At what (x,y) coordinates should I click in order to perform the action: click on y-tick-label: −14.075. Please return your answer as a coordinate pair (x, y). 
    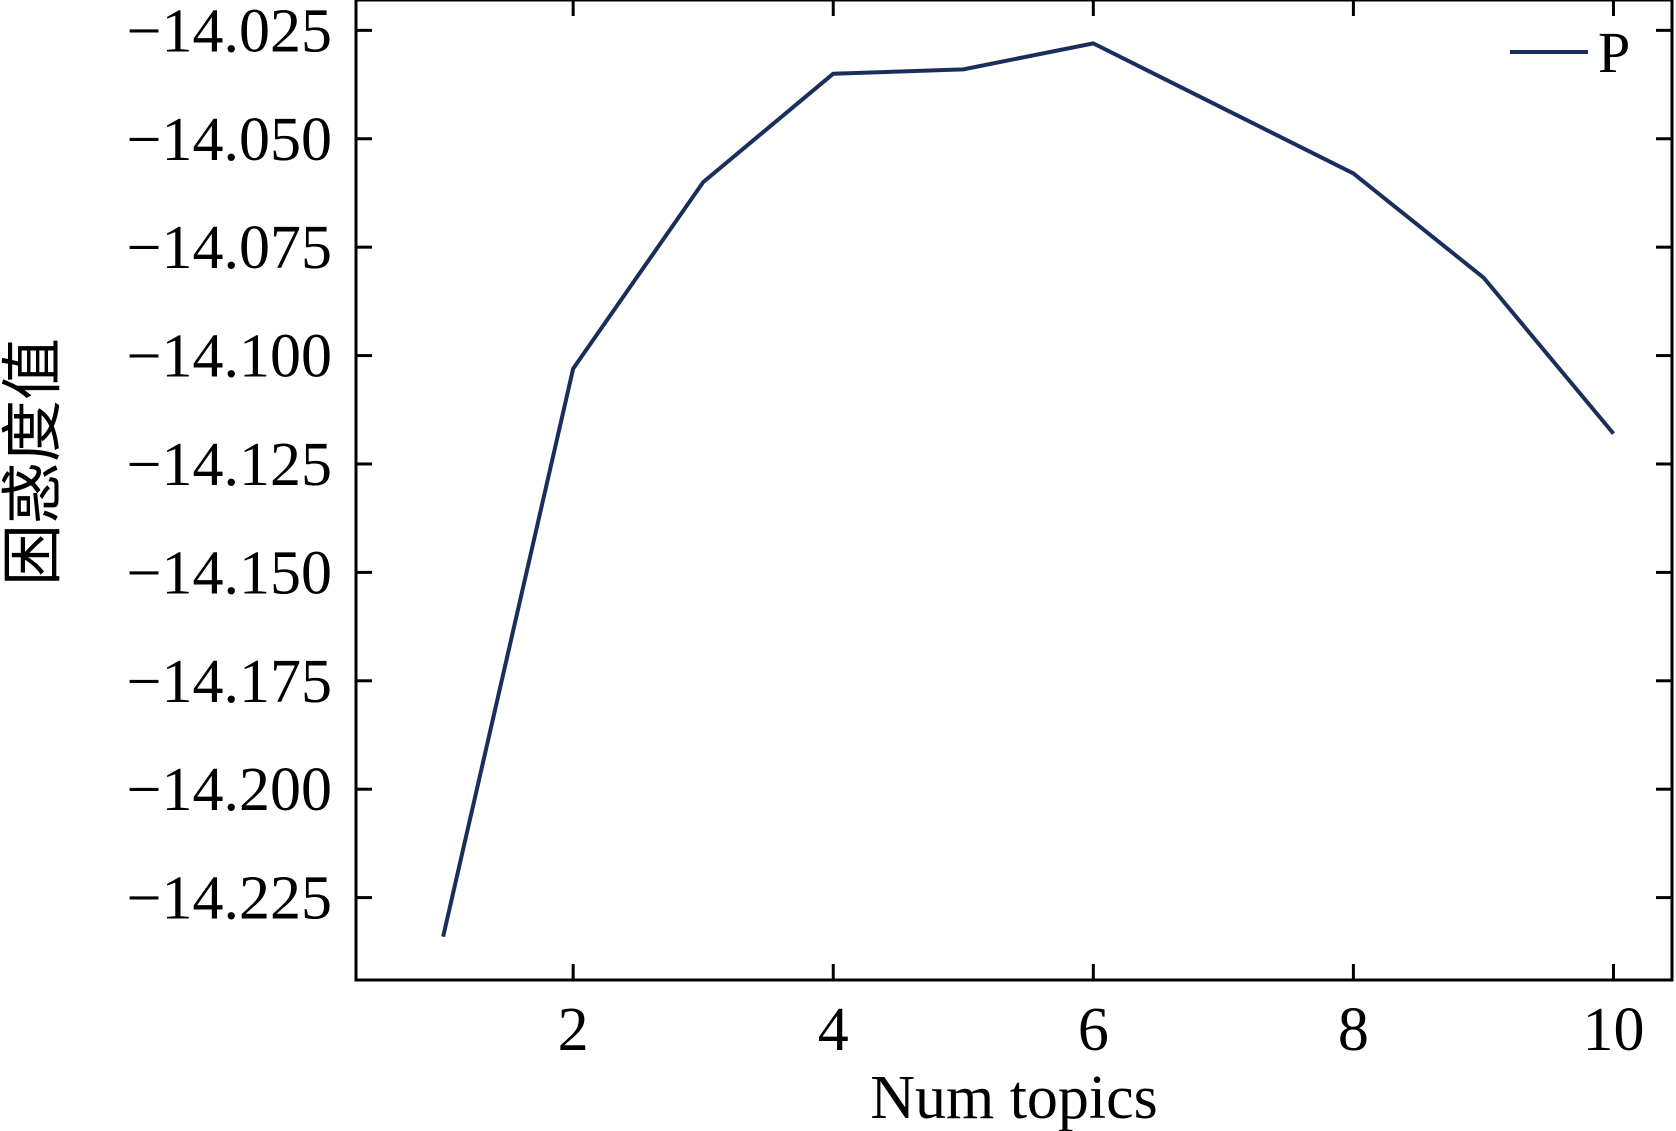
    Looking at the image, I should click on (229, 248).